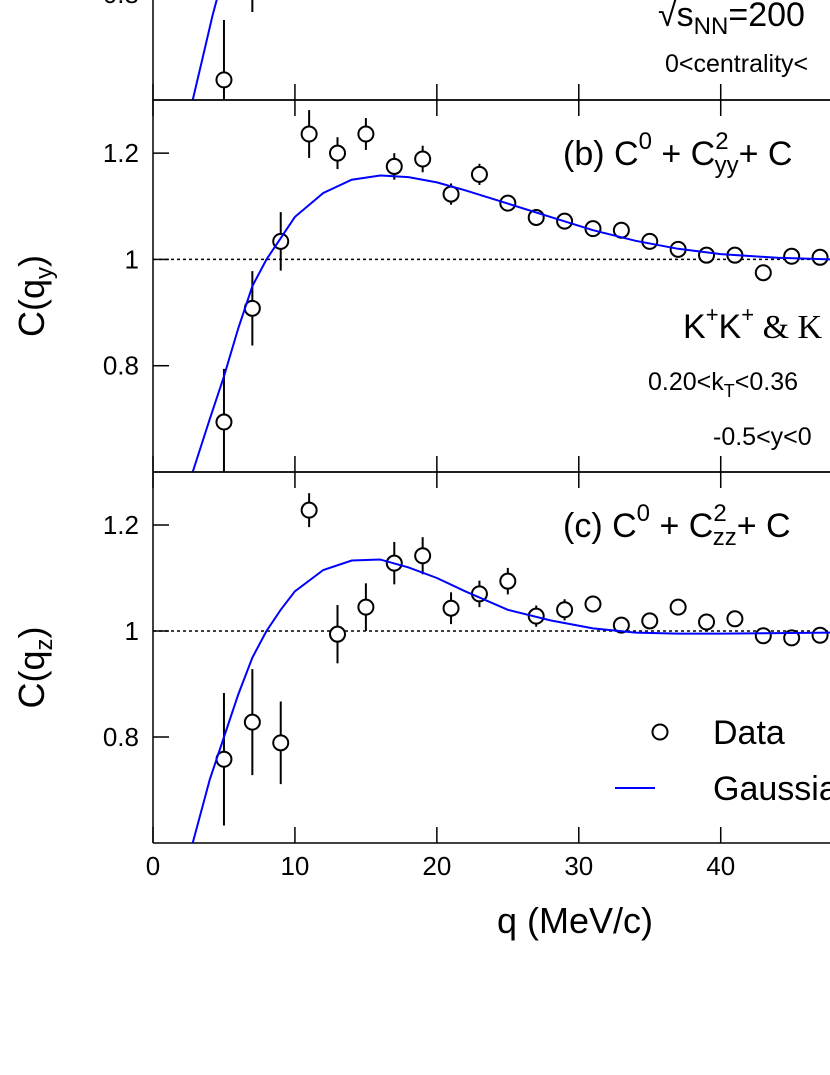 This screenshot has height=1075, width=830. I want to click on legend-label: Data, so click(749, 733).